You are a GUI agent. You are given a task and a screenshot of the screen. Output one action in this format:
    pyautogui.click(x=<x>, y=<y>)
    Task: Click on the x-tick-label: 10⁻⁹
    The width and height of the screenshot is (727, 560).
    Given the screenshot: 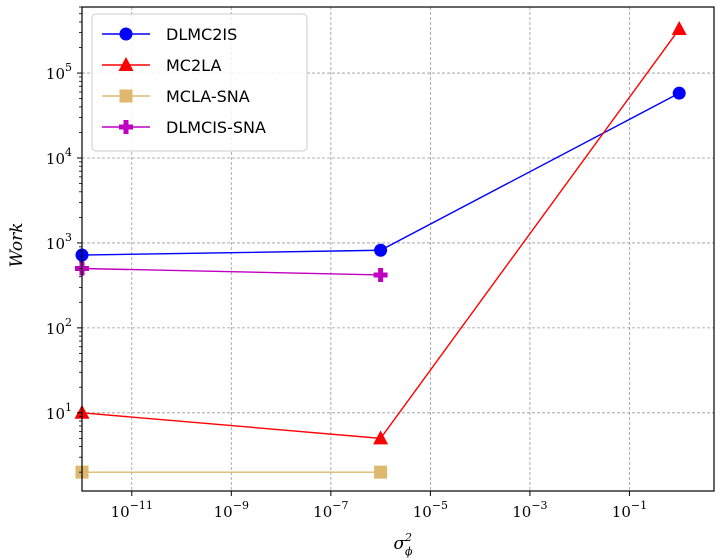 What is the action you would take?
    pyautogui.click(x=231, y=510)
    